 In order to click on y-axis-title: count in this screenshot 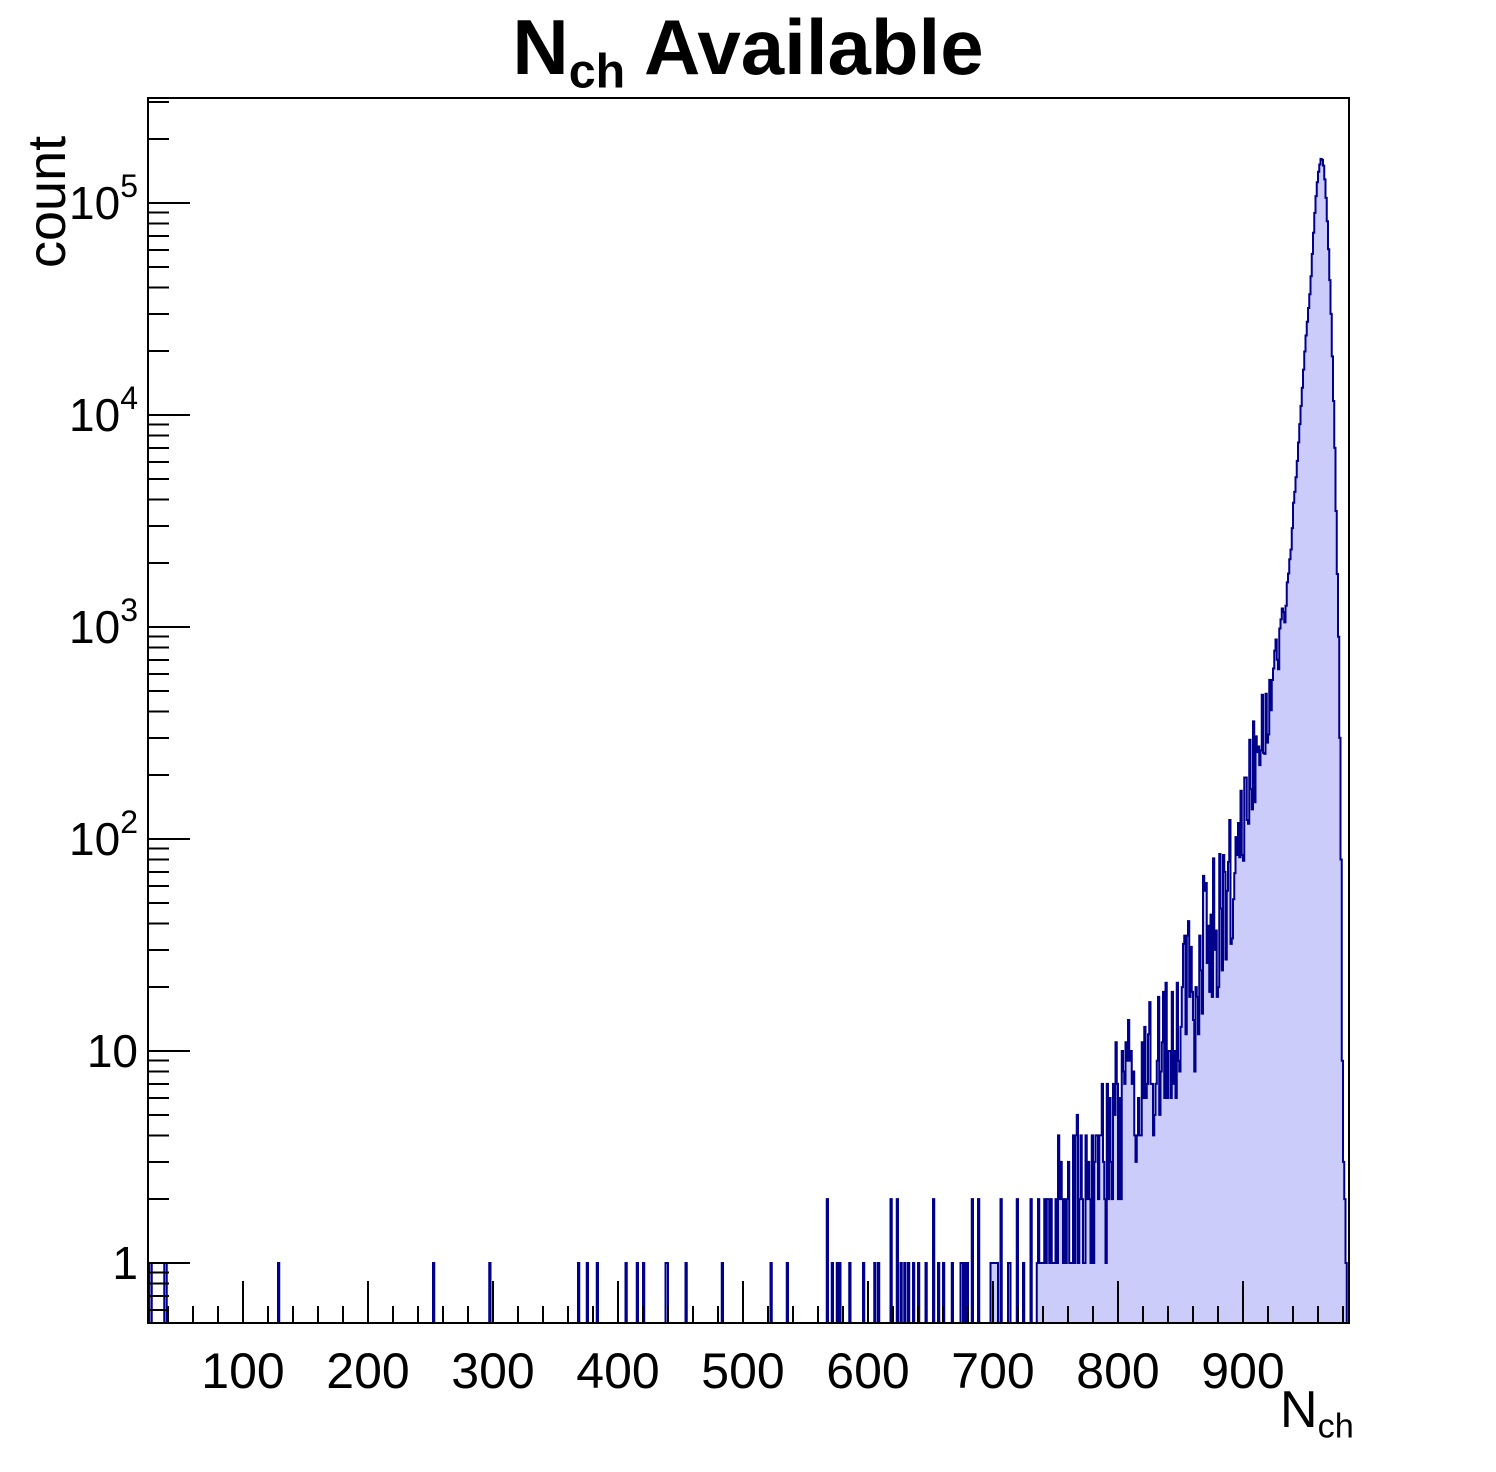, I will do `click(47, 201)`.